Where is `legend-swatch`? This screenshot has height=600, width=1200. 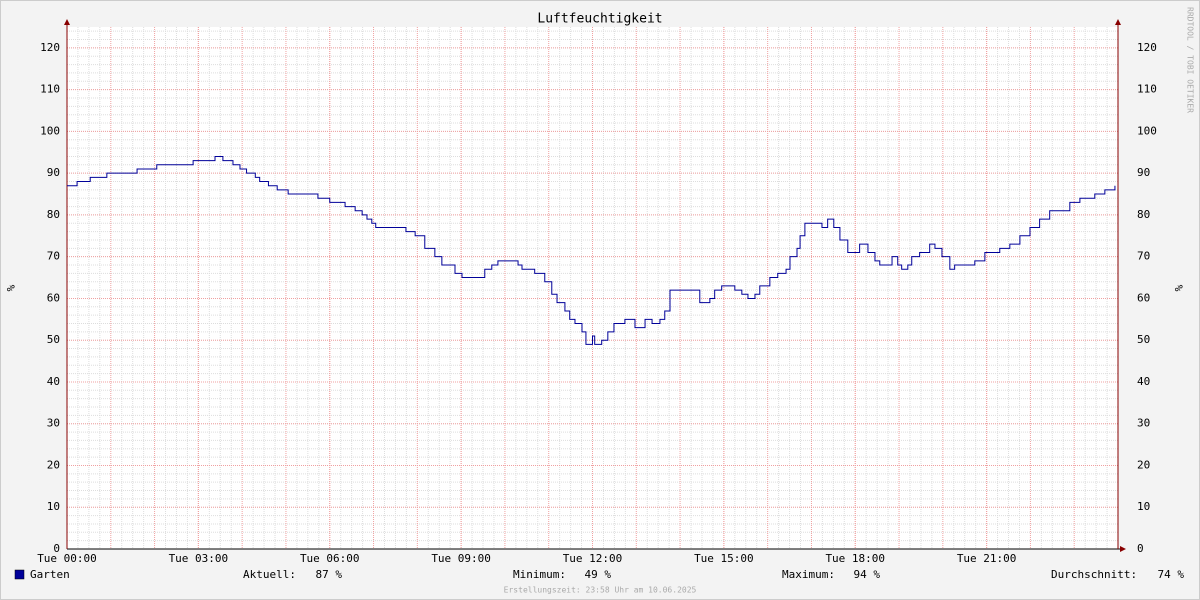
legend-swatch is located at coordinates (19, 574).